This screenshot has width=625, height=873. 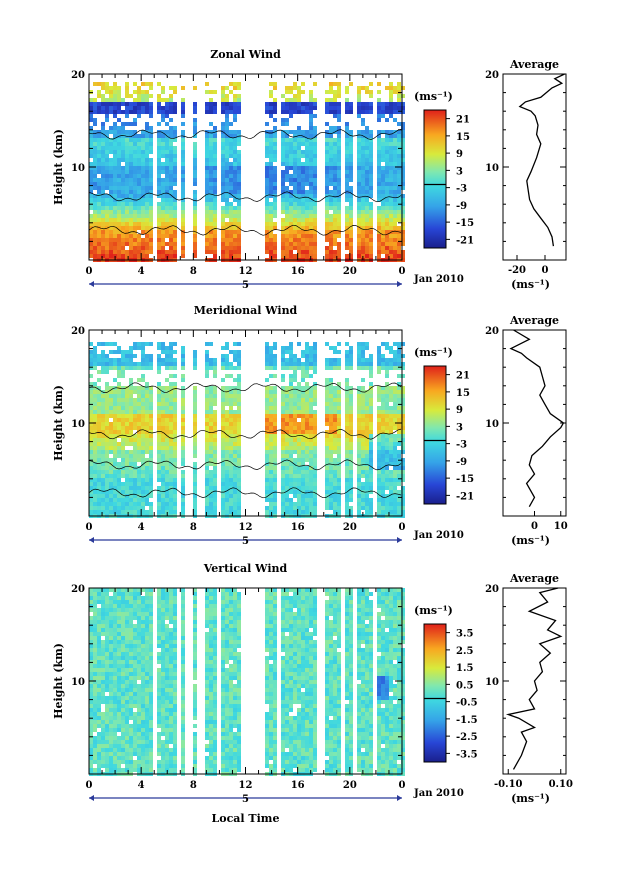 I want to click on profile-x-tick: 10, so click(x=561, y=526).